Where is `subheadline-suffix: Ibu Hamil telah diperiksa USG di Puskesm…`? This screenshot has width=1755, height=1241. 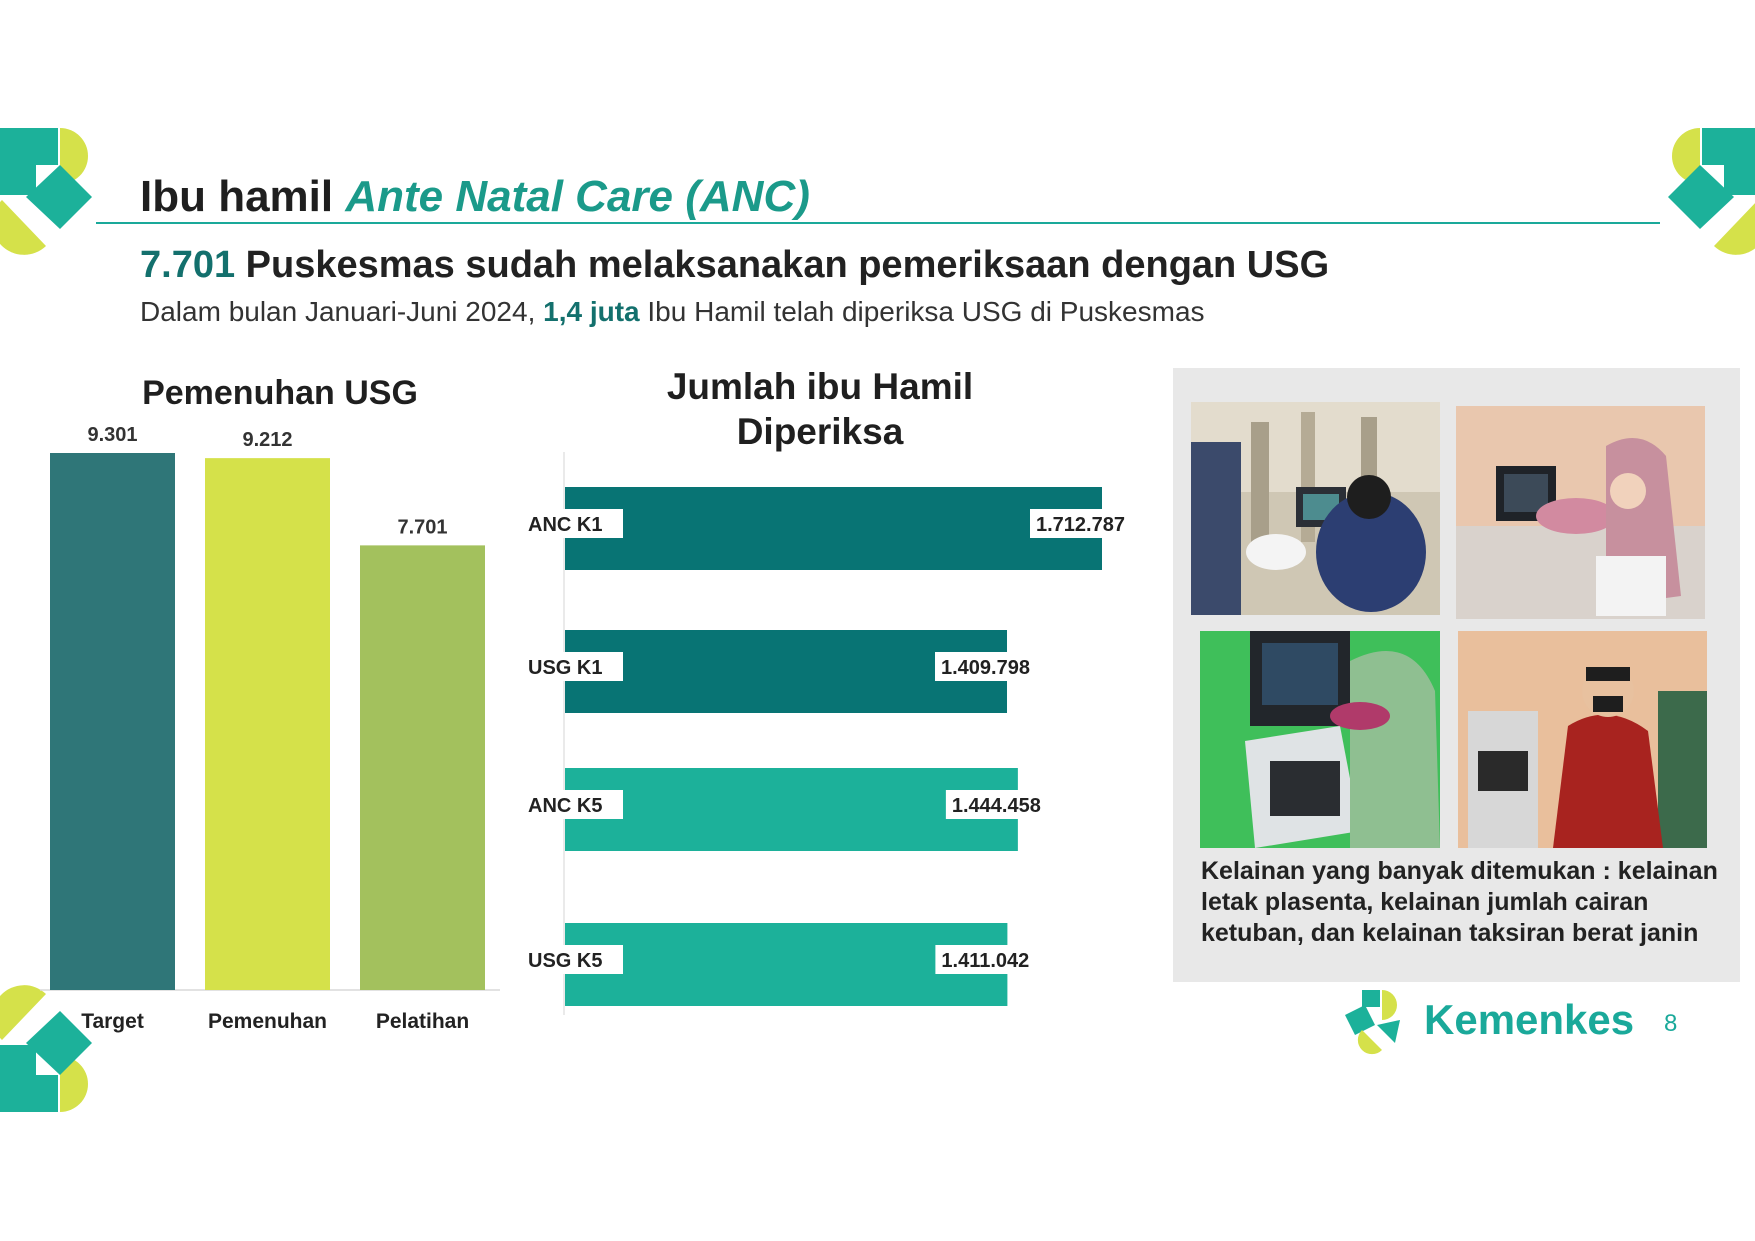
subheadline-suffix: Ibu Hamil telah diperiksa USG di Puskesm… is located at coordinates (926, 311).